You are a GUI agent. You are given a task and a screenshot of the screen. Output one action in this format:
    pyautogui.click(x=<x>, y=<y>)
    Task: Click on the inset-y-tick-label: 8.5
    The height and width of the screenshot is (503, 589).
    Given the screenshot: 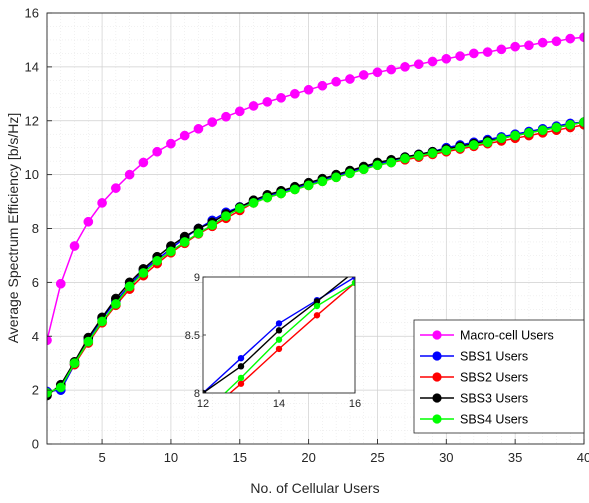 What is the action you would take?
    pyautogui.click(x=192, y=336)
    